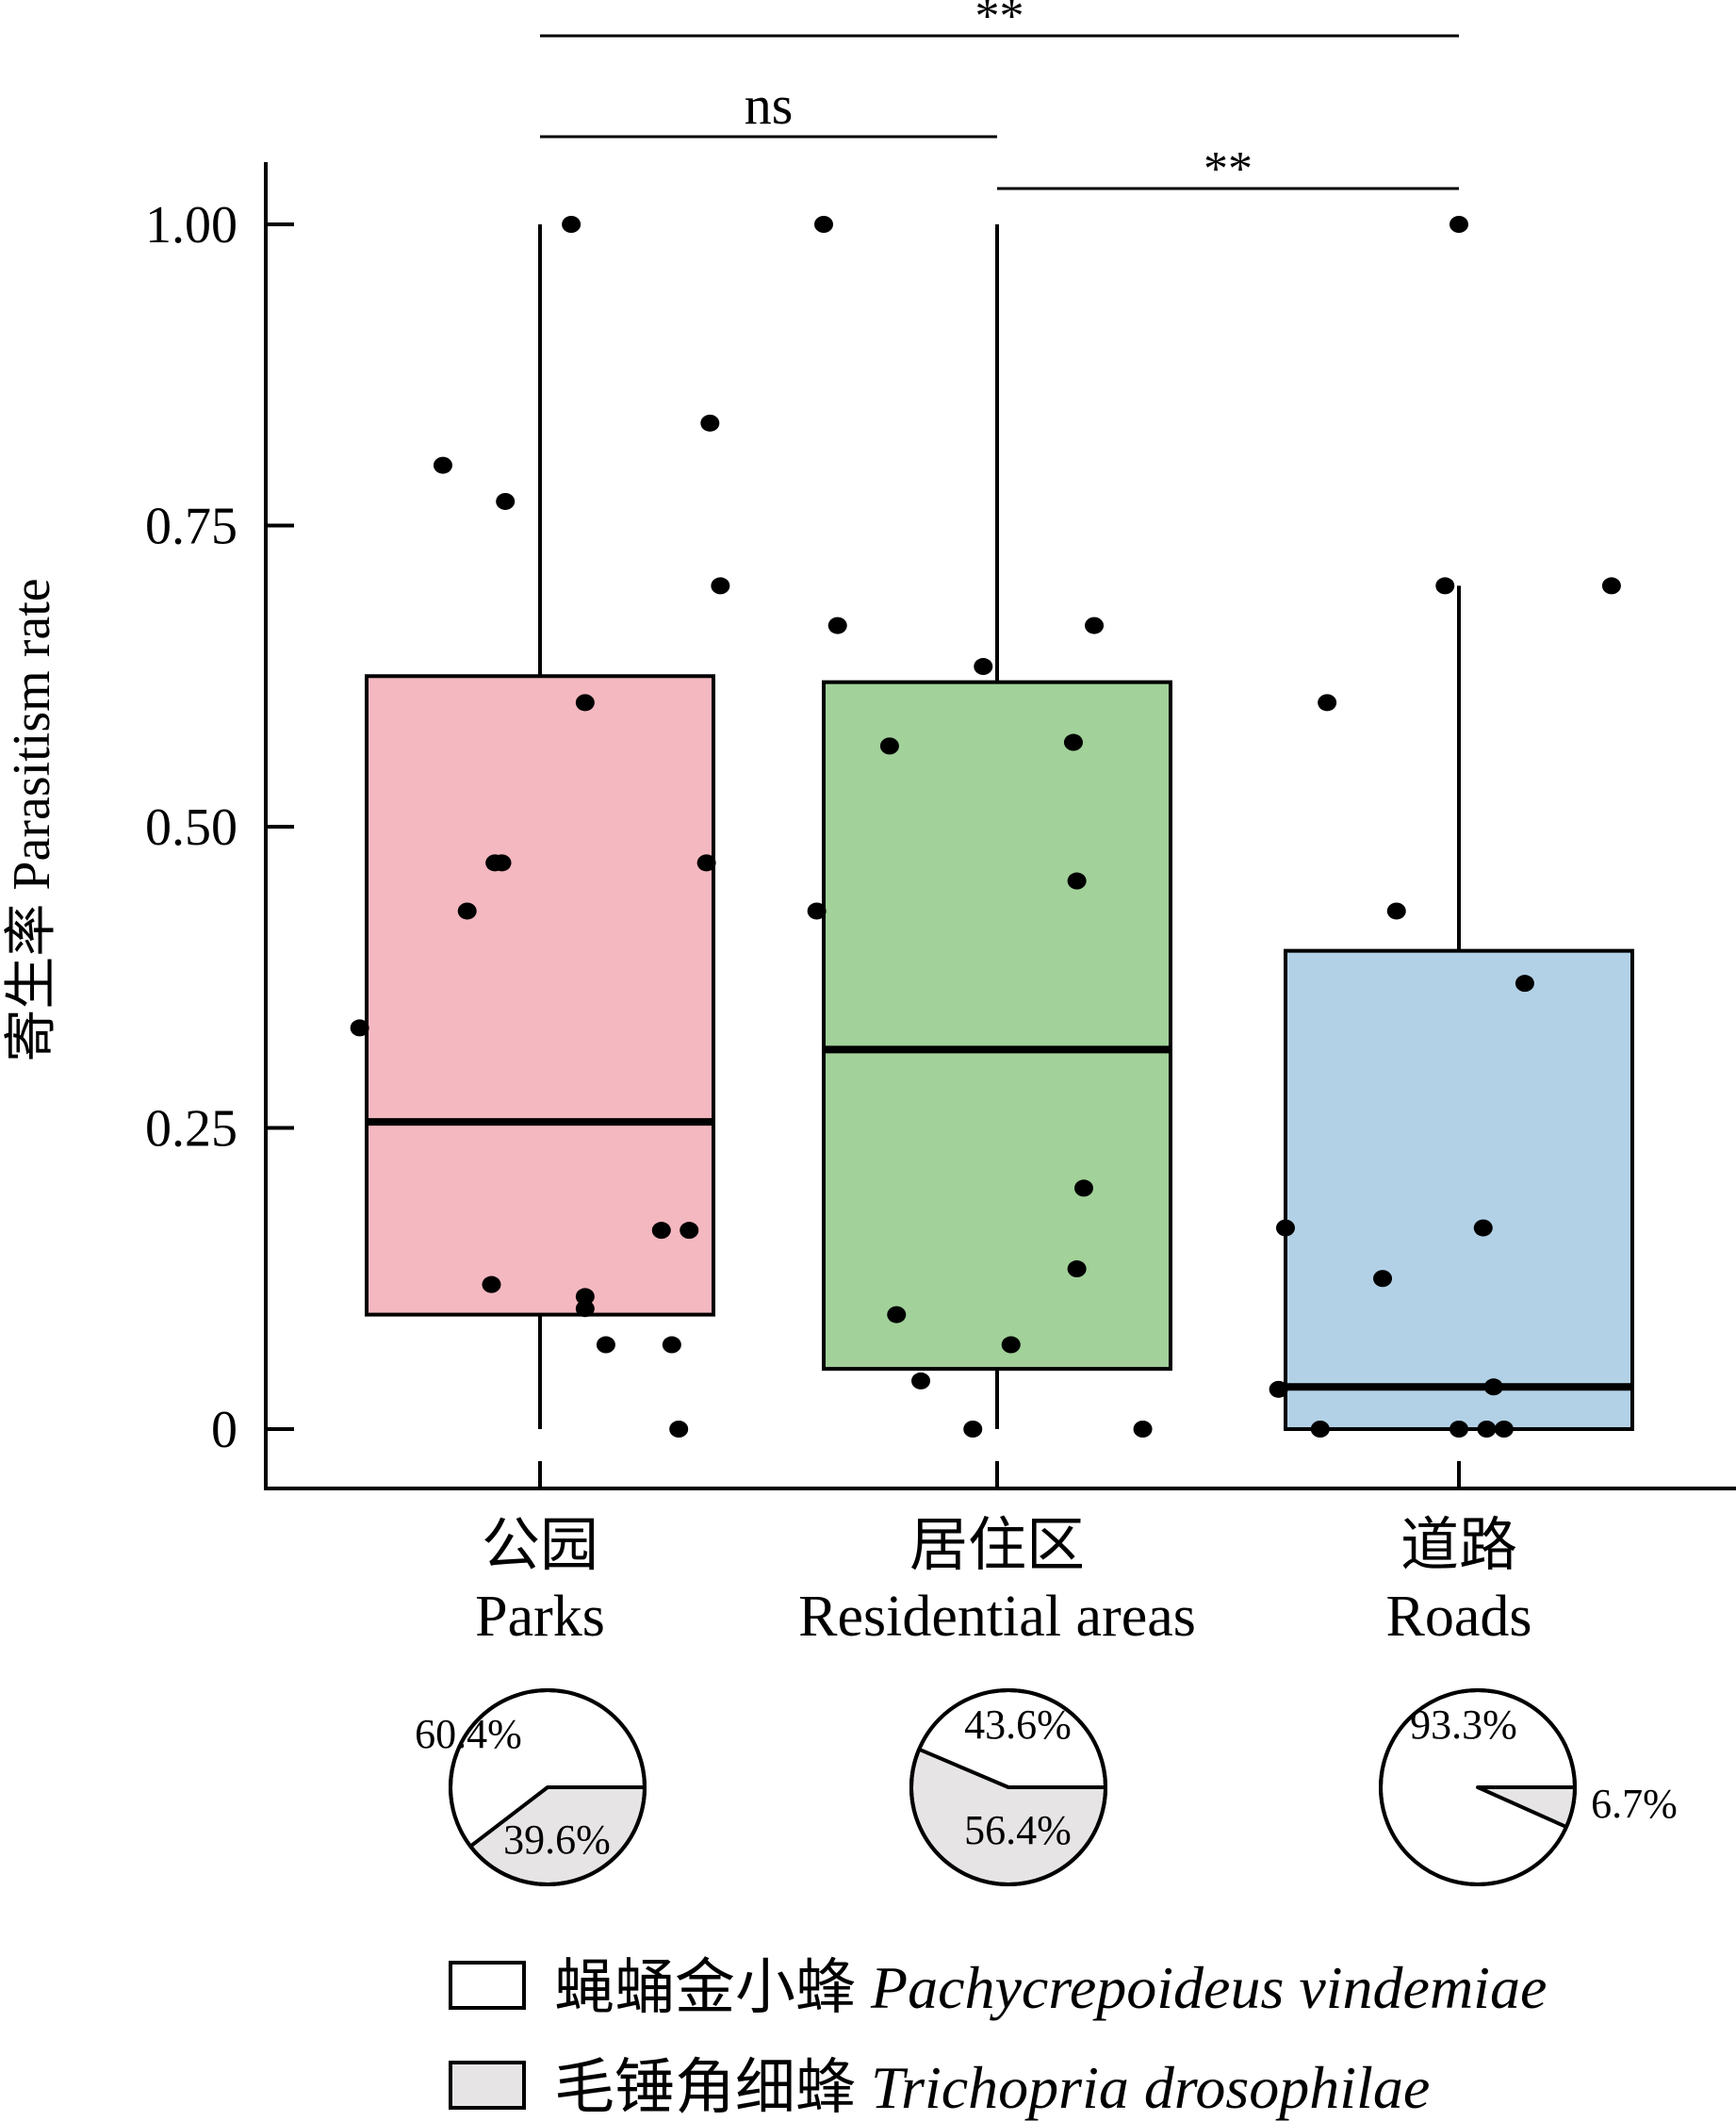 The width and height of the screenshot is (1736, 2121). What do you see at coordinates (1634, 1804) in the screenshot?
I see `pie-slice-label: 6.7%` at bounding box center [1634, 1804].